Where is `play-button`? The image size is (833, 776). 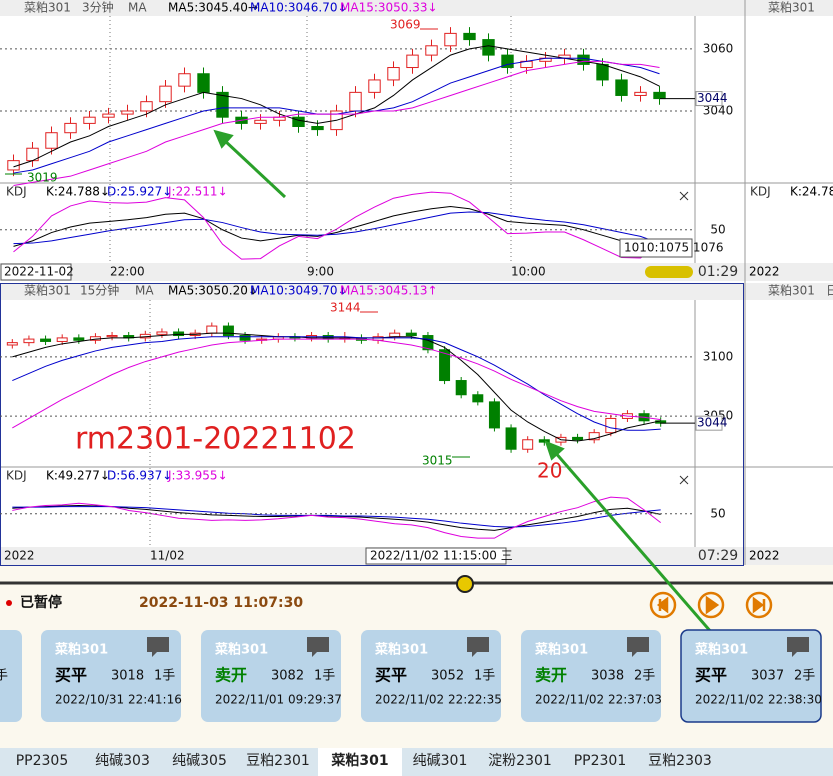
play-button is located at coordinates (711, 605).